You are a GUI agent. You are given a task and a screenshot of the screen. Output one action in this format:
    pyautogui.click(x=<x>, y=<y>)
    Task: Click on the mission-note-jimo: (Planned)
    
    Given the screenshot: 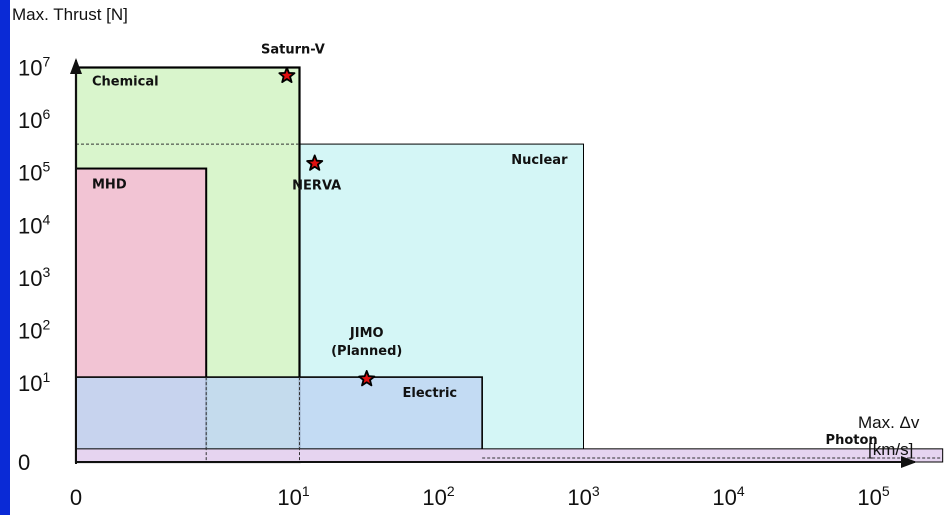 What is the action you would take?
    pyautogui.click(x=366, y=351)
    